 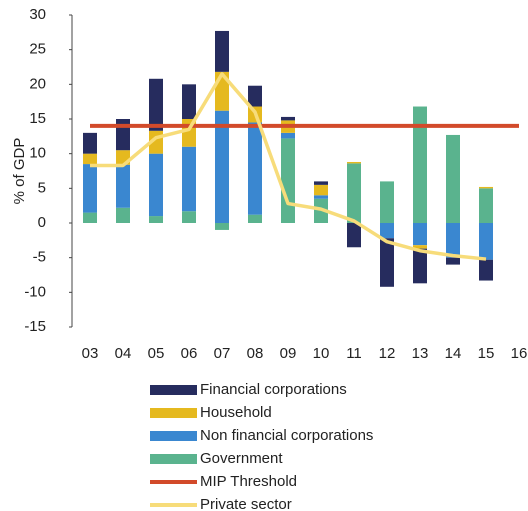 I want to click on x-tick-label: 08, so click(x=255, y=353).